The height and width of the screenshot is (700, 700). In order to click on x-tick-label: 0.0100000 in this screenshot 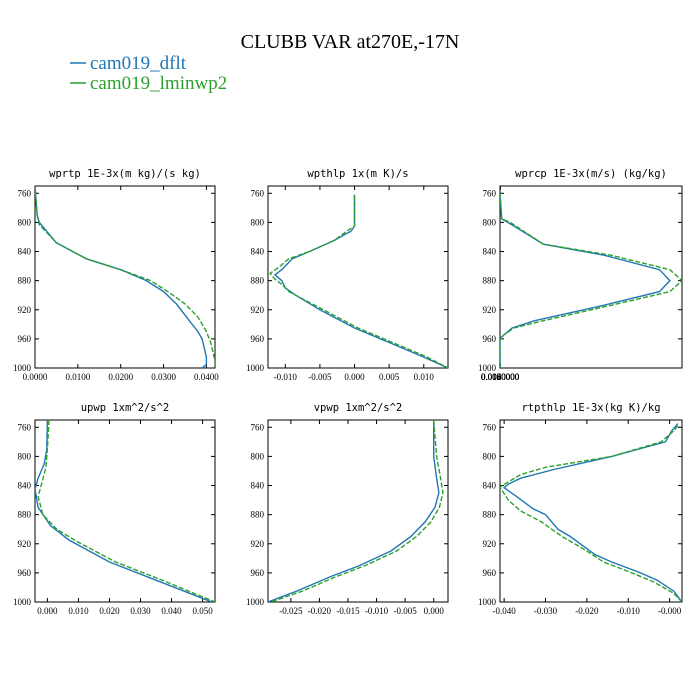, I will do `click(500, 377)`.